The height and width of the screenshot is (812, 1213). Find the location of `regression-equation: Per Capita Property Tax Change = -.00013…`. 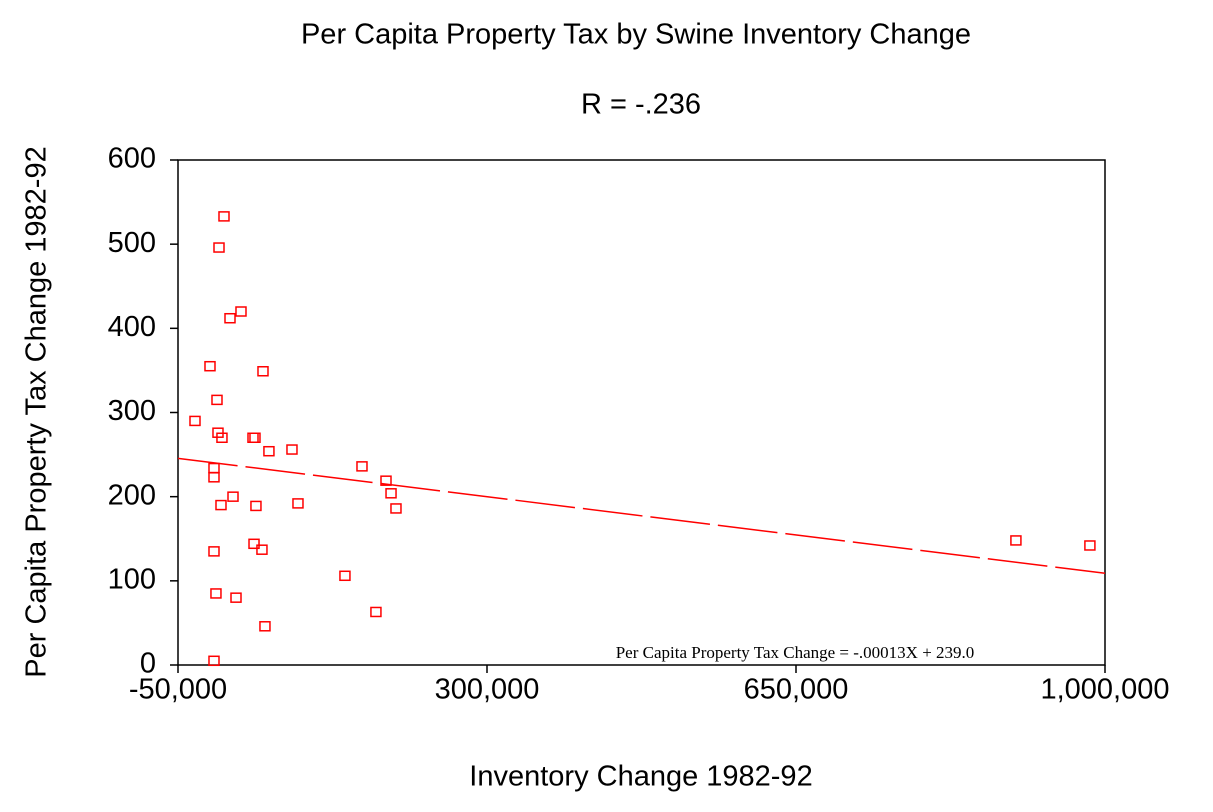

regression-equation: Per Capita Property Tax Change = -.00013… is located at coordinates (795, 652).